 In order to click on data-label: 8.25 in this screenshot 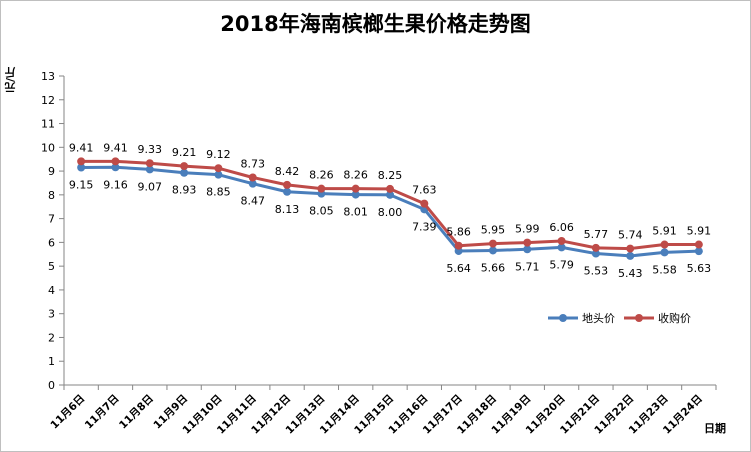, I will do `click(390, 175)`.